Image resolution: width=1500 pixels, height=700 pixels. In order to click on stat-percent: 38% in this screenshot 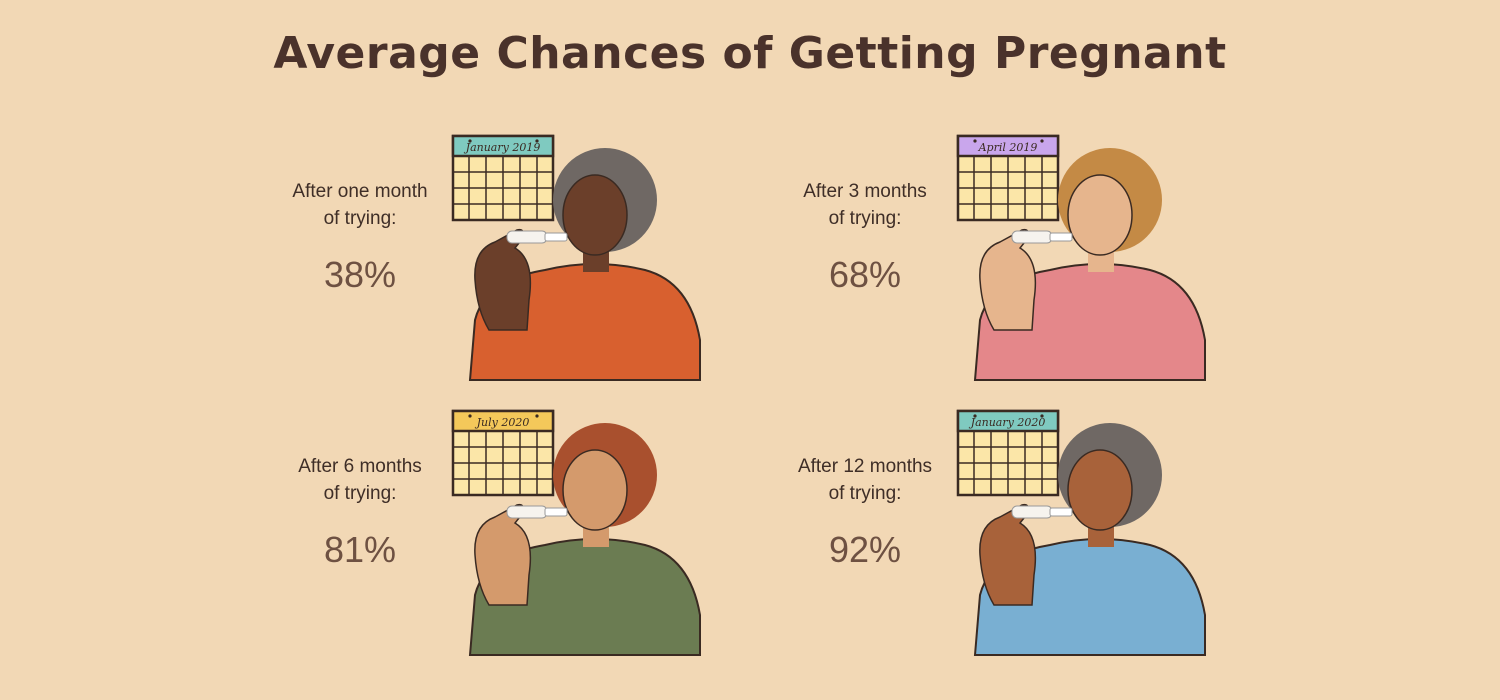, I will do `click(360, 274)`.